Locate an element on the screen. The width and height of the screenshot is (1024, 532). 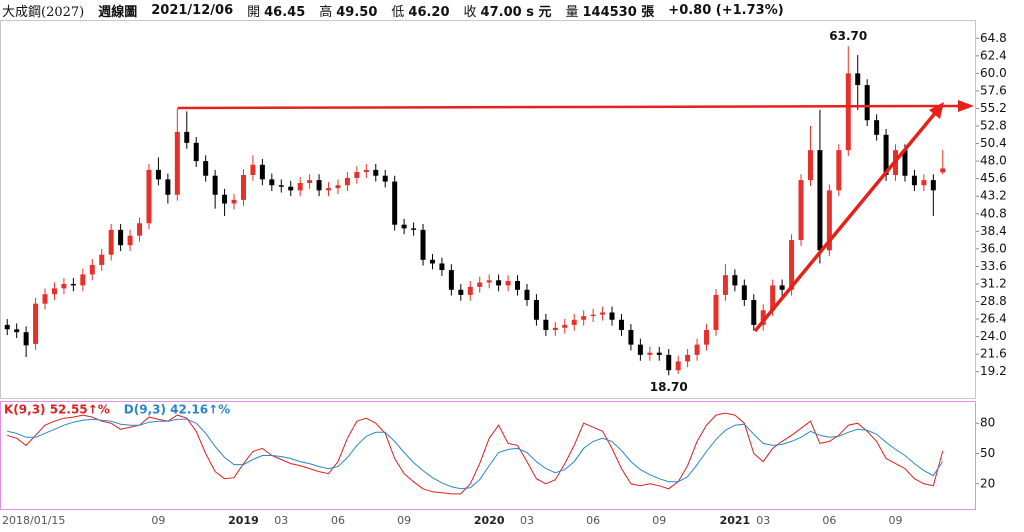
stock: 大成鋼(2027) is located at coordinates (43, 12).